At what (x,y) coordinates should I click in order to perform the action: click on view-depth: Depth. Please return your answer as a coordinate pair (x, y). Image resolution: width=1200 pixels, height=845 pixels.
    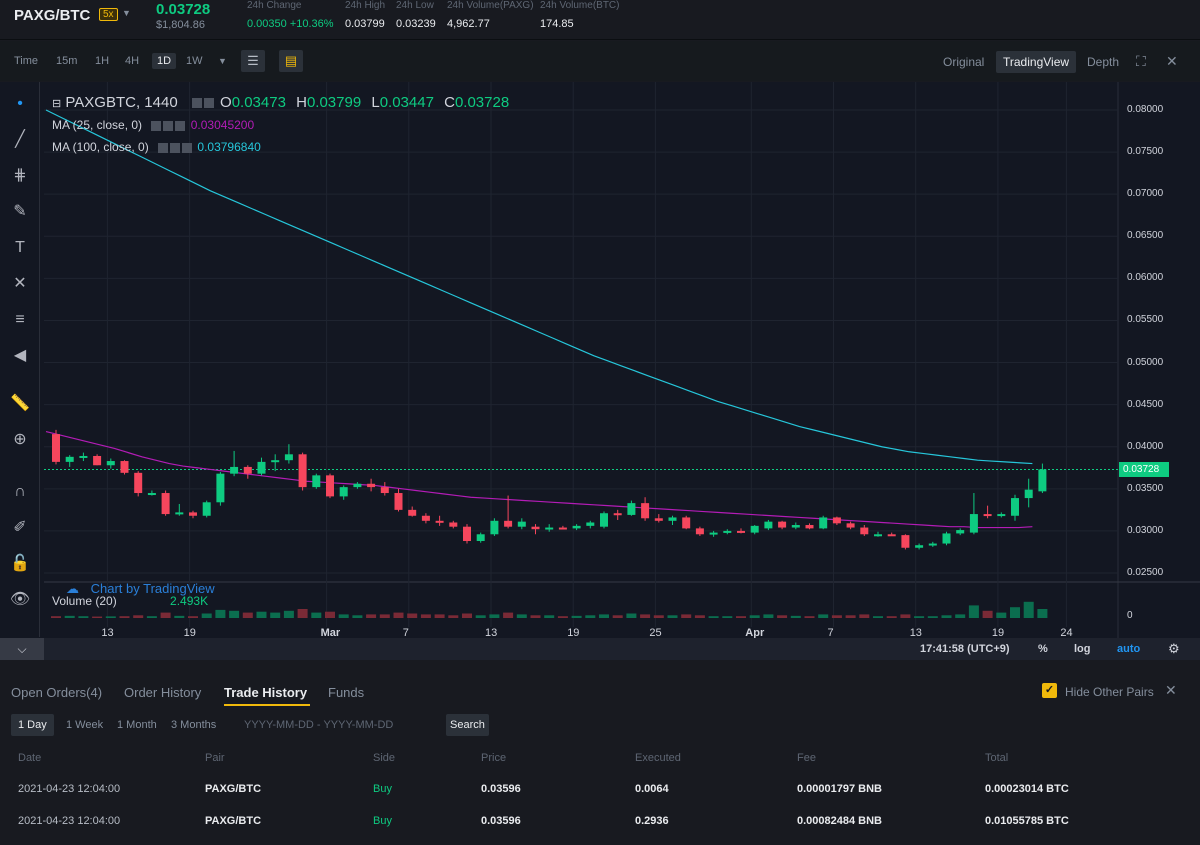
    Looking at the image, I should click on (1103, 62).